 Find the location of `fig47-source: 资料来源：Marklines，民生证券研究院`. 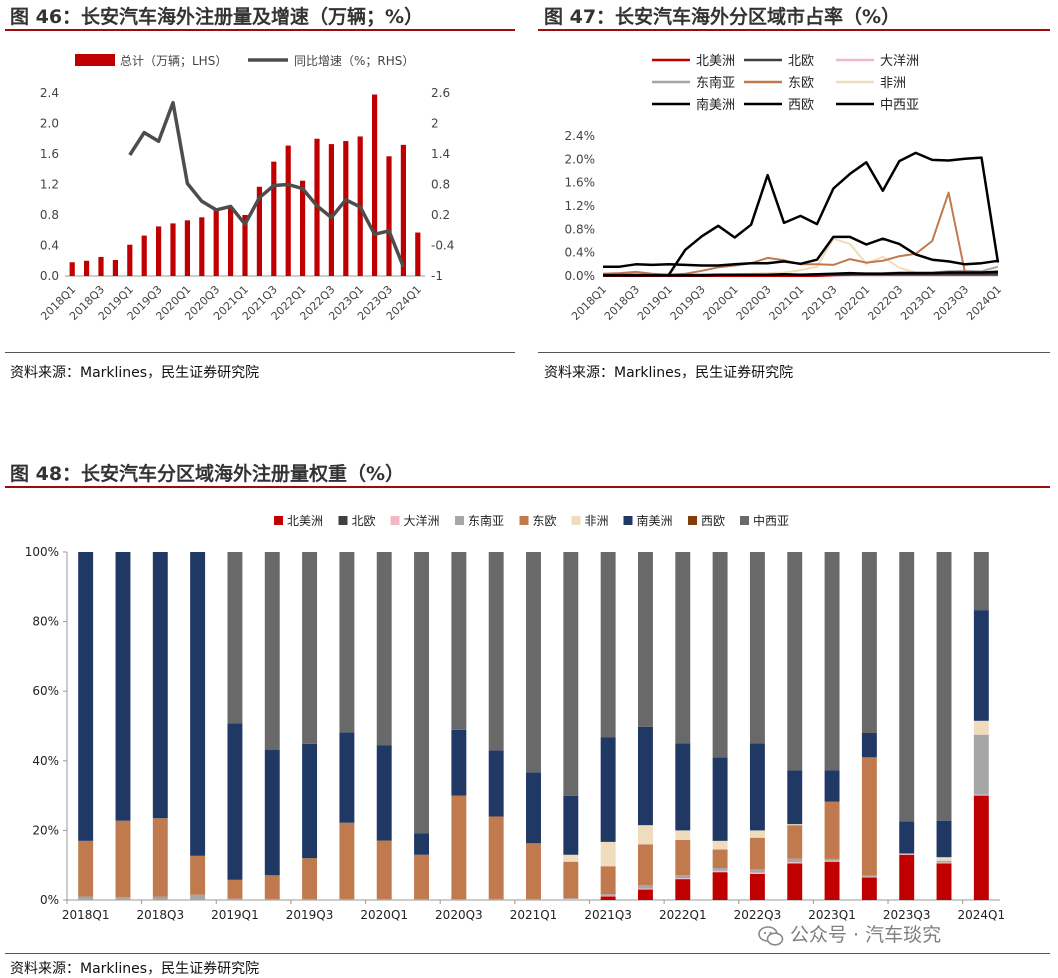

fig47-source: 资料来源：Marklines，民生证券研究院 is located at coordinates (669, 373).